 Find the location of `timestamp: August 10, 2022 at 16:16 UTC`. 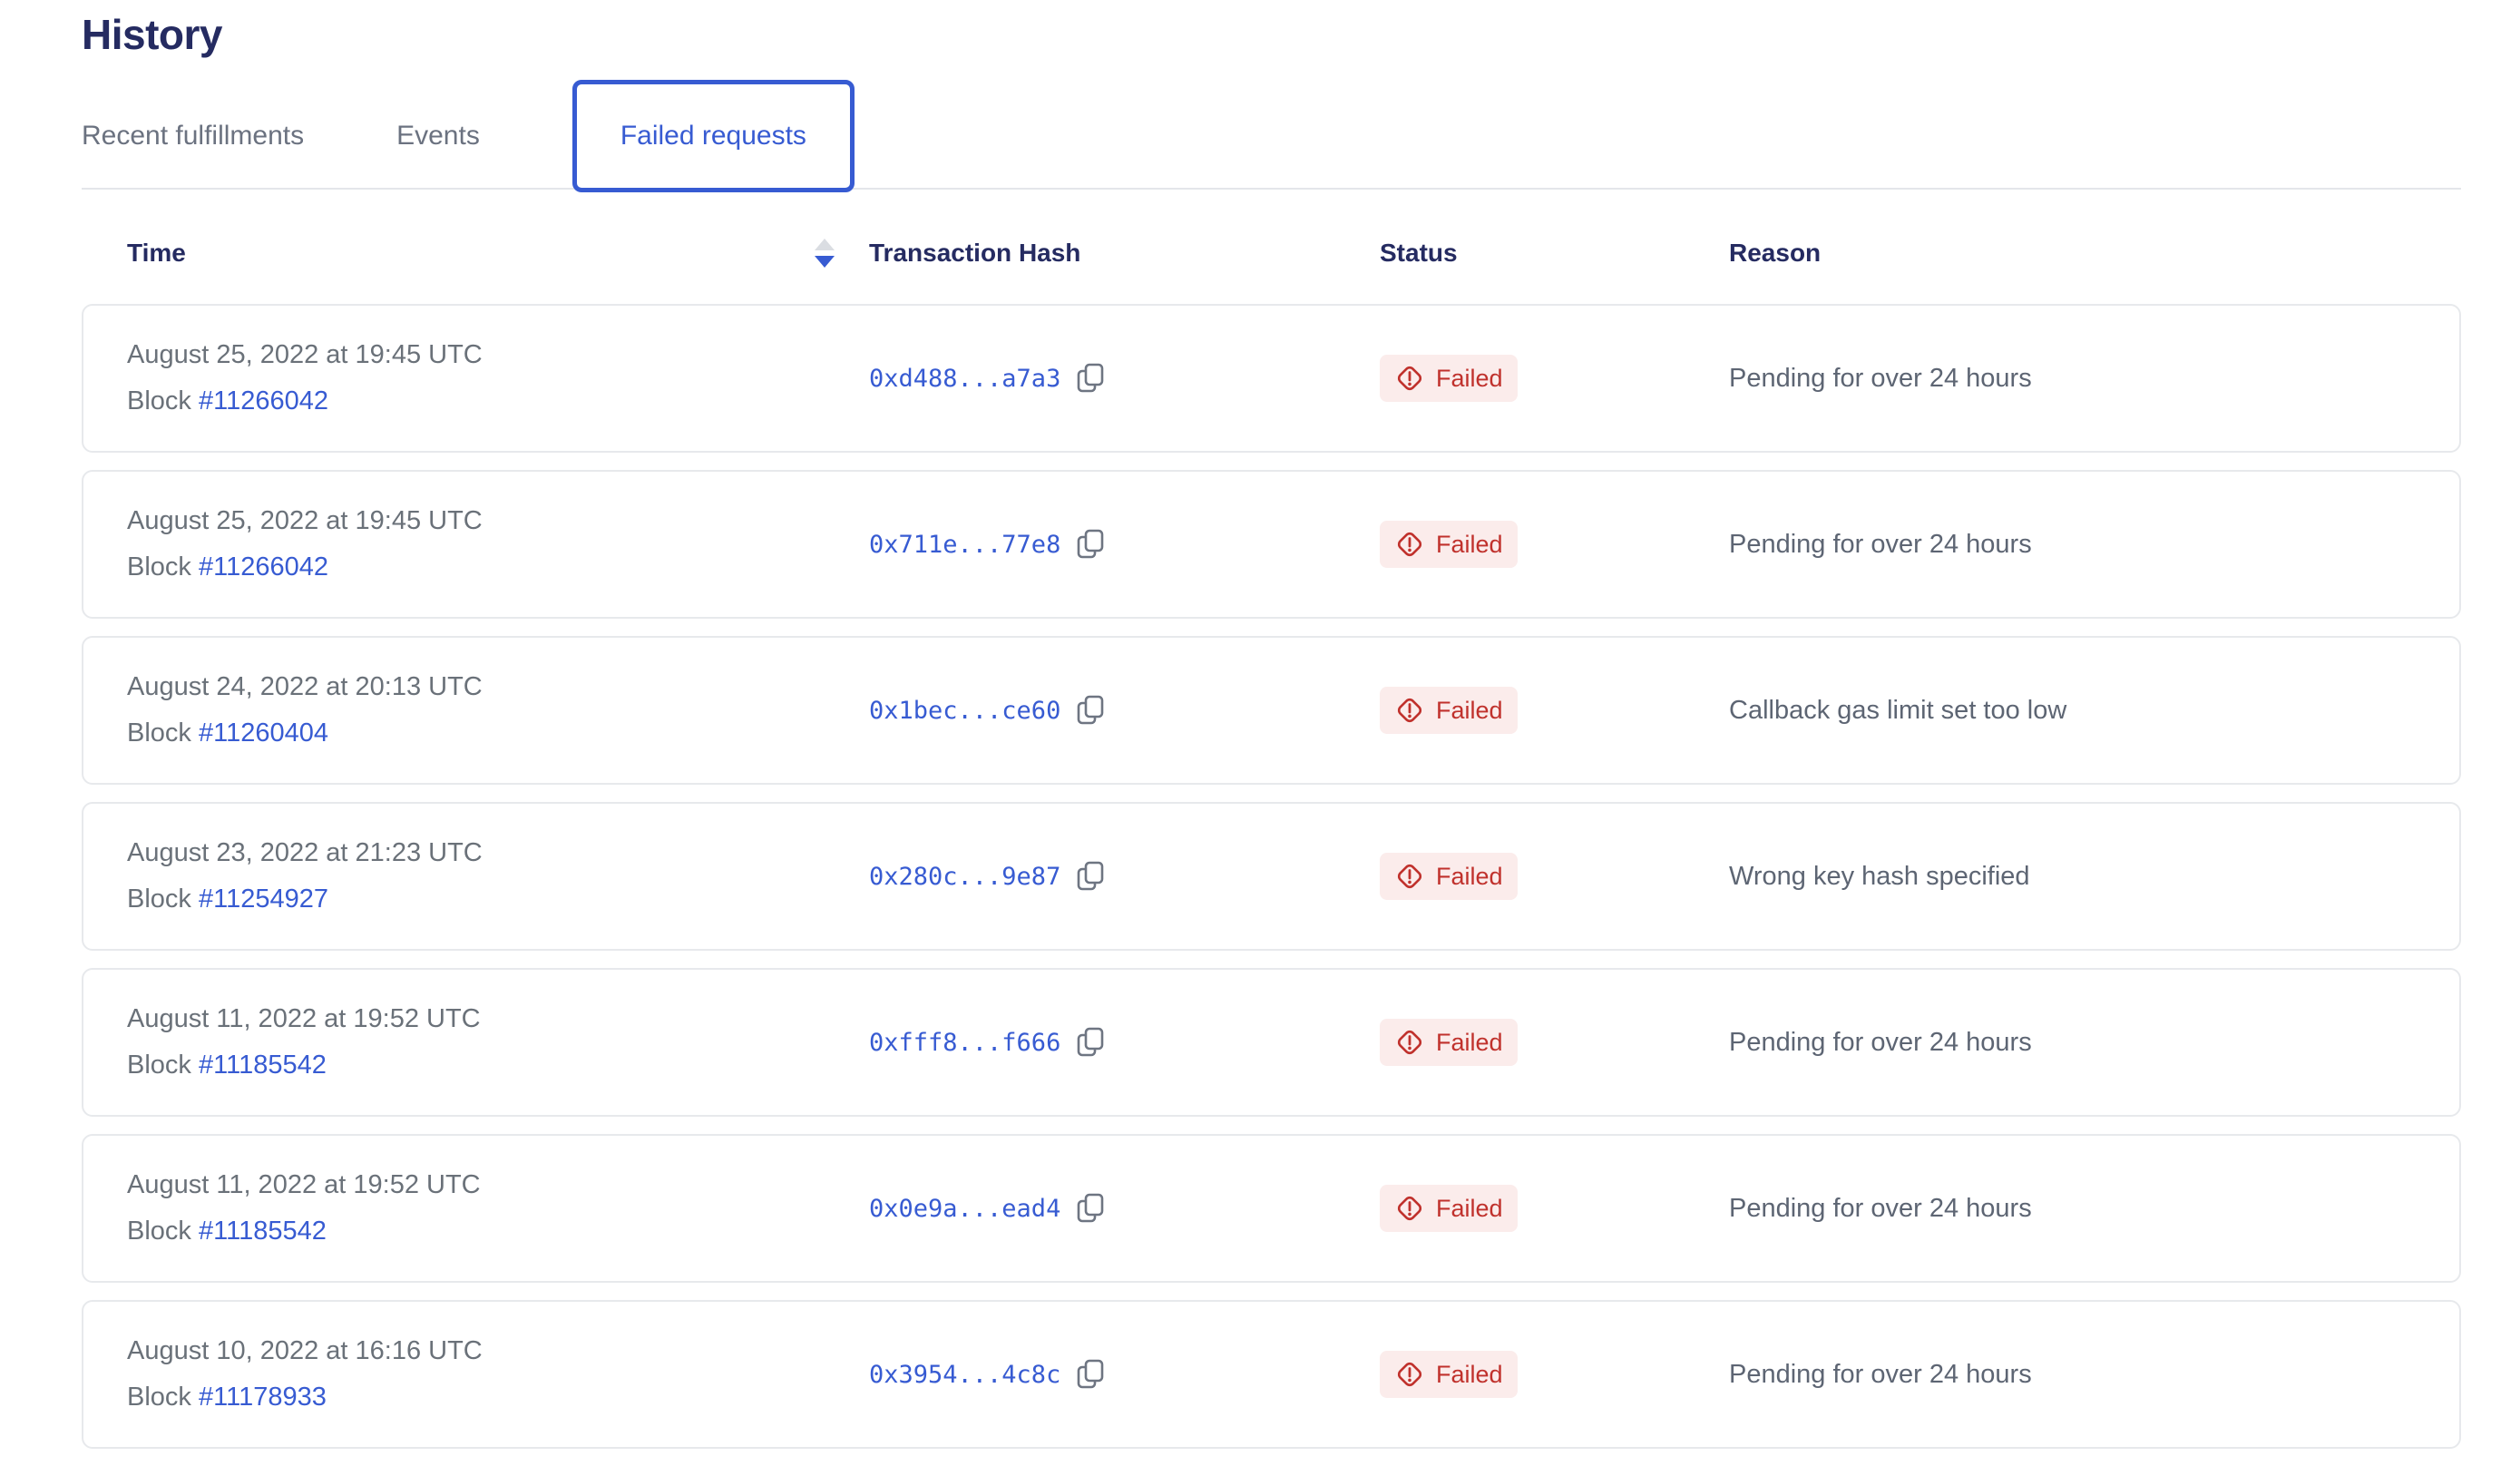

timestamp: August 10, 2022 at 16:16 UTC is located at coordinates (305, 1351).